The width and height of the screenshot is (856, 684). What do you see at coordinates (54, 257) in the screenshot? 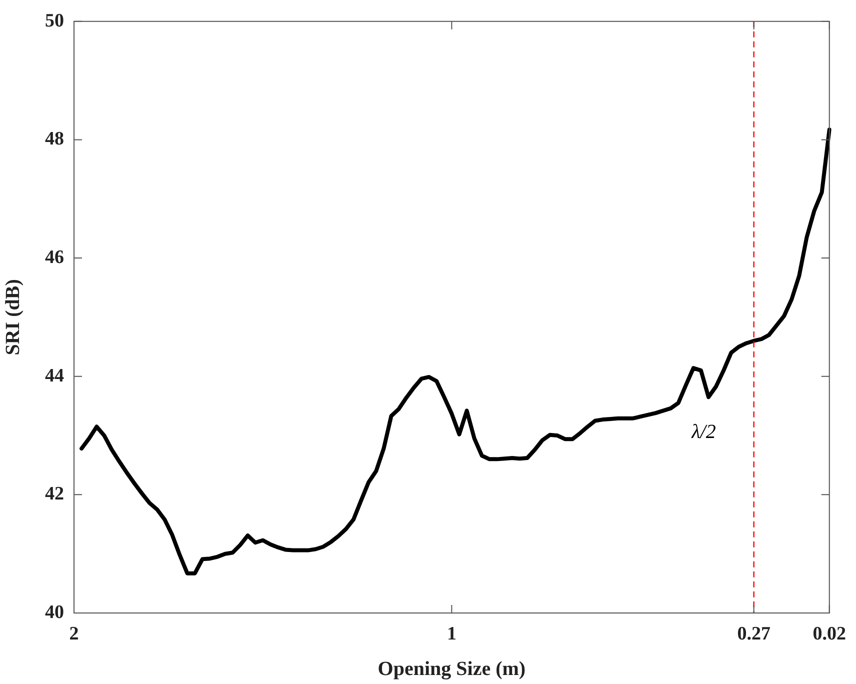
I see `y-tick-label: 46` at bounding box center [54, 257].